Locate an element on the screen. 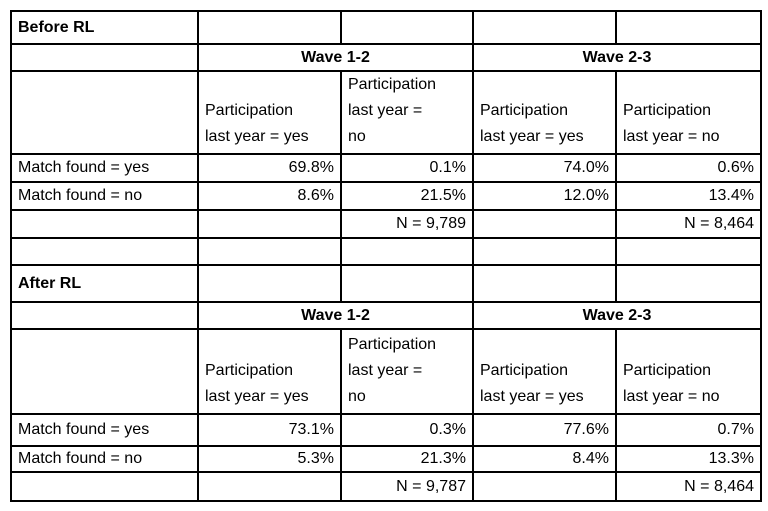 This screenshot has width=768, height=511. value-cell: 13.3% is located at coordinates (688, 459).